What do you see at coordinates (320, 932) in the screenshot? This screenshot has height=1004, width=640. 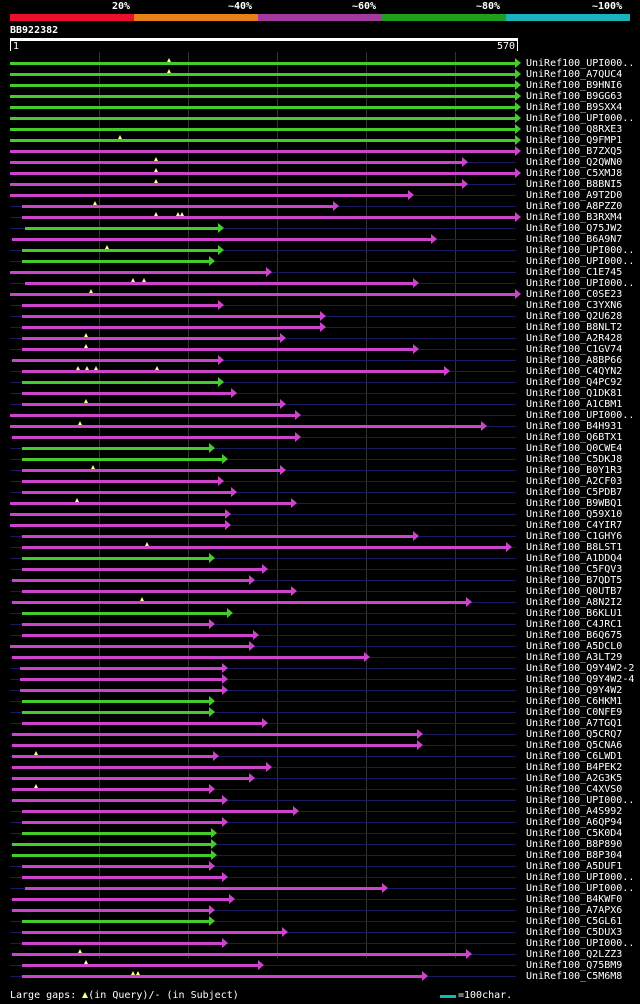 I see `hit-row: UniRef100_C5DUX3` at bounding box center [320, 932].